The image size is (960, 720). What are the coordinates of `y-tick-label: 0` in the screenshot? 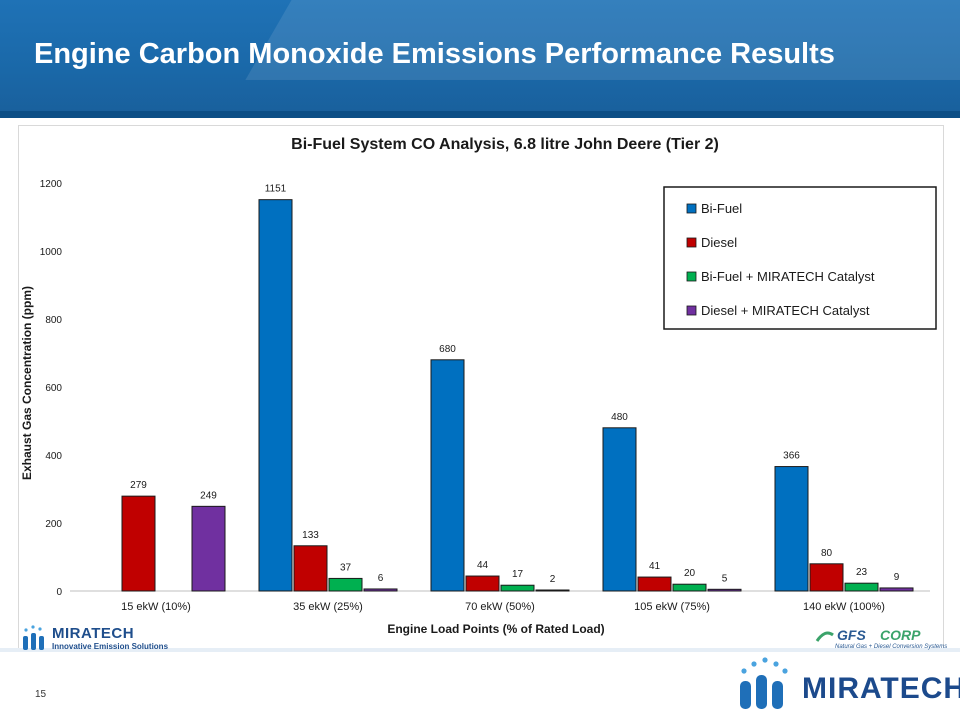 It's located at (59, 592).